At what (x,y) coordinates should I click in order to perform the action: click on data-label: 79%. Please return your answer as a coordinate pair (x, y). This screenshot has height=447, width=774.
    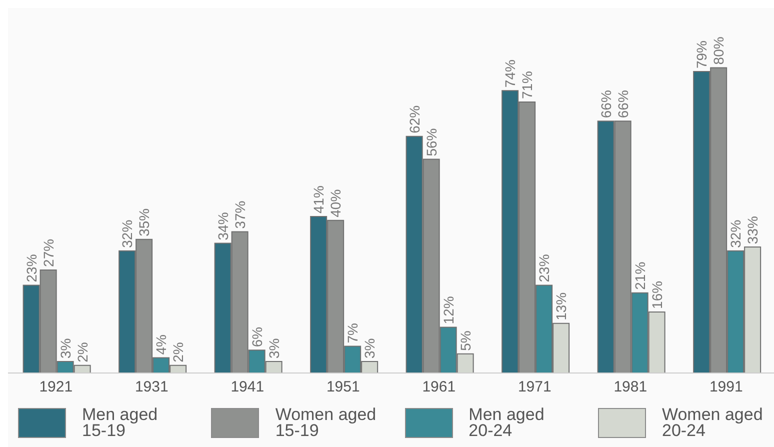
    Looking at the image, I should click on (702, 54).